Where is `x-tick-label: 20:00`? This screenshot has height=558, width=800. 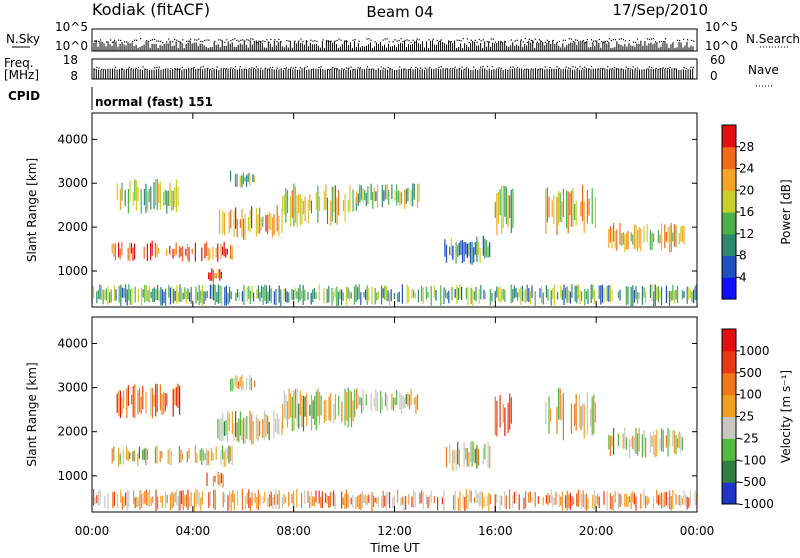 x-tick-label: 20:00 is located at coordinates (596, 531).